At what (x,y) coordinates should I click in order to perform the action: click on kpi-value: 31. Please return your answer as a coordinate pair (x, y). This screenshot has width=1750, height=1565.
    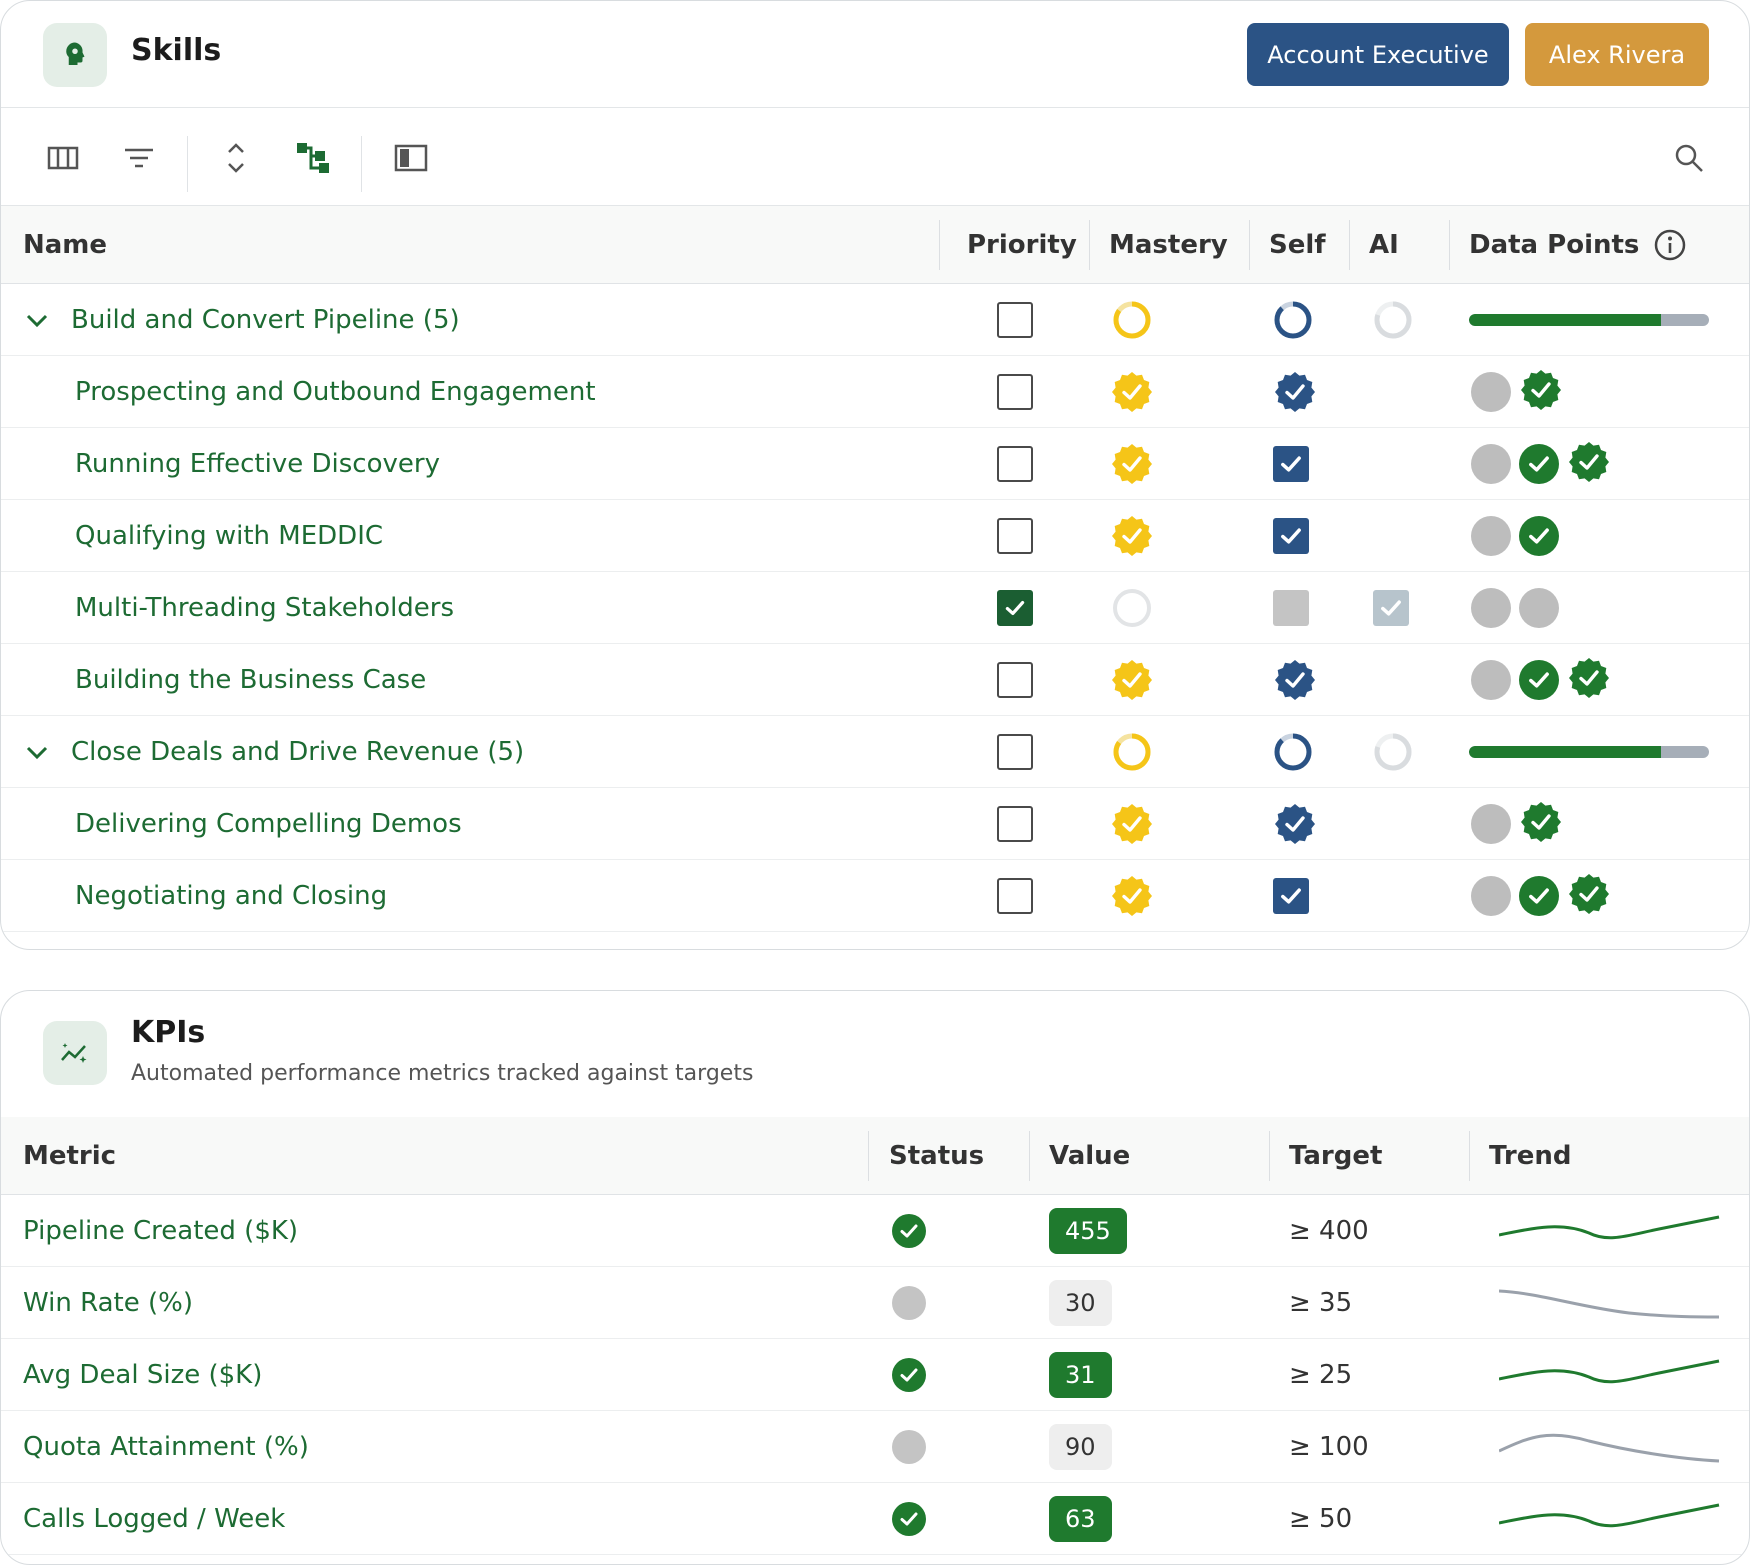
    Looking at the image, I should click on (1080, 1375).